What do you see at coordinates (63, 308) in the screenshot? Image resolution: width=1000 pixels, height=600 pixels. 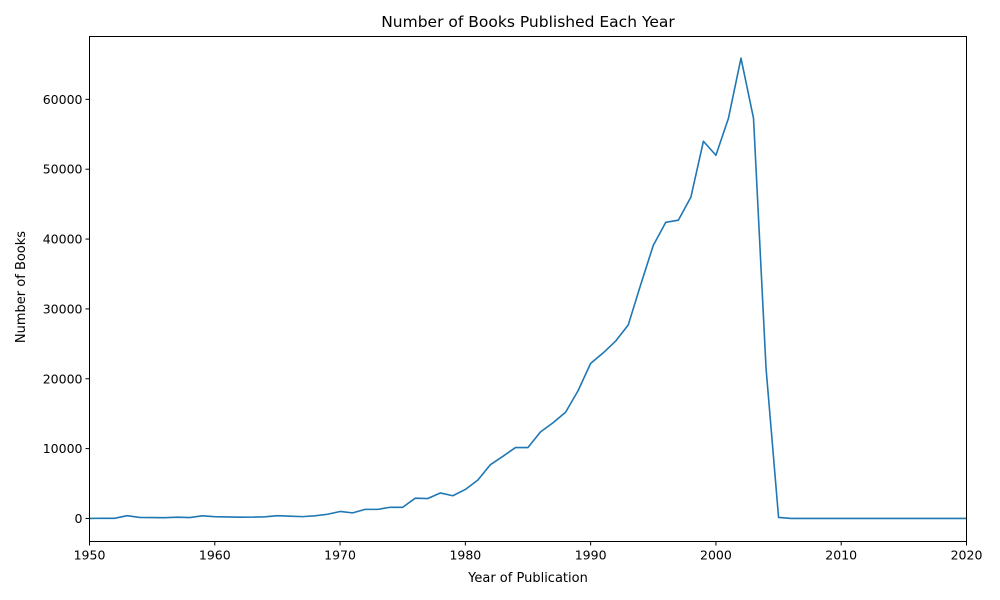 I see `y-tick-label: 30000` at bounding box center [63, 308].